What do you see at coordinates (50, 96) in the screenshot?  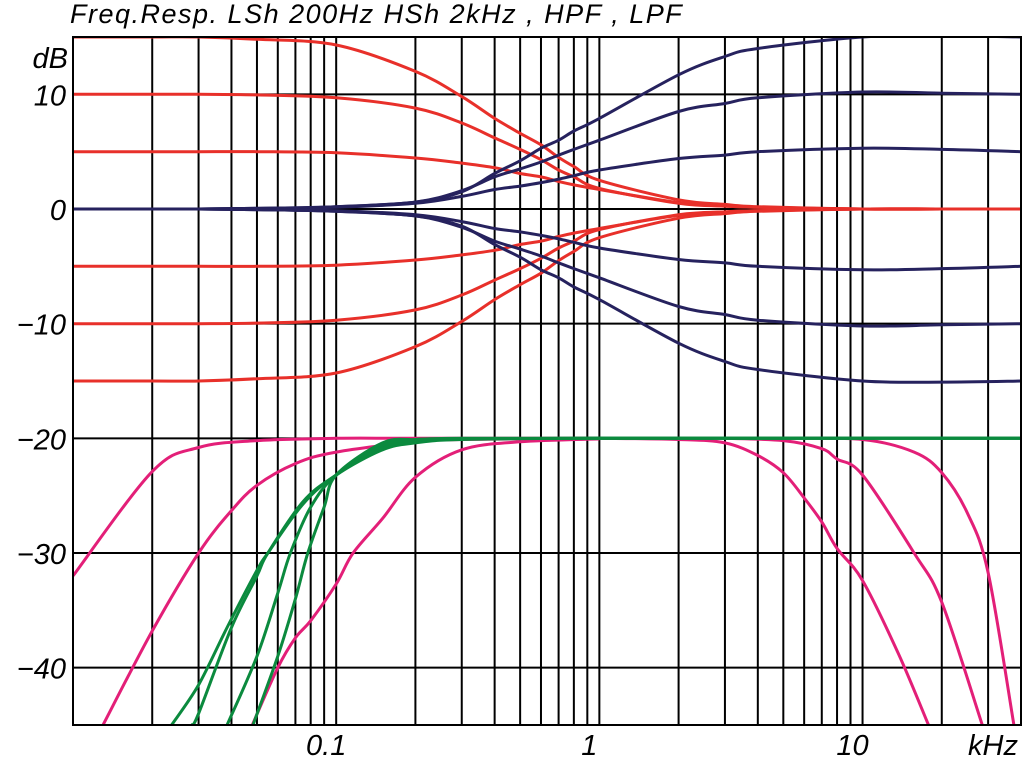 I see `y-tick-label: 10` at bounding box center [50, 96].